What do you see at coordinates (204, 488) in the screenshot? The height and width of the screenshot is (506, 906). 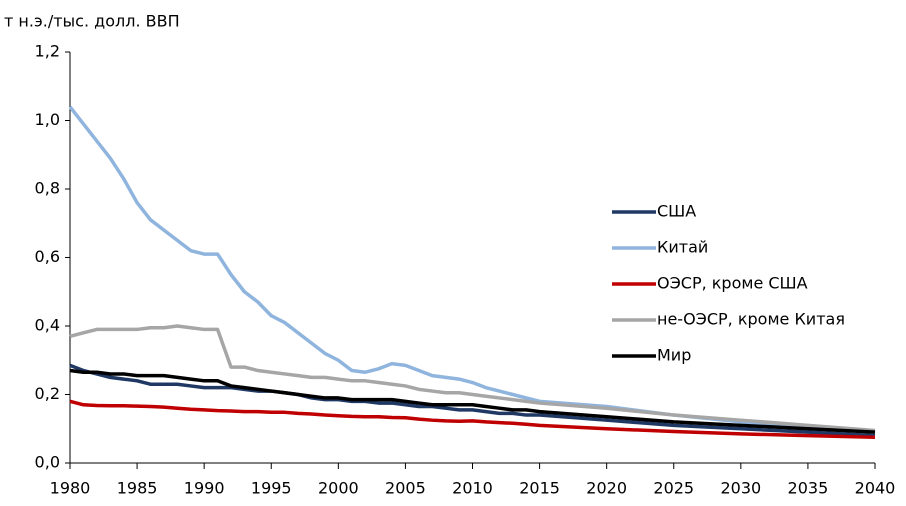 I see `x-tick-label: 1990` at bounding box center [204, 488].